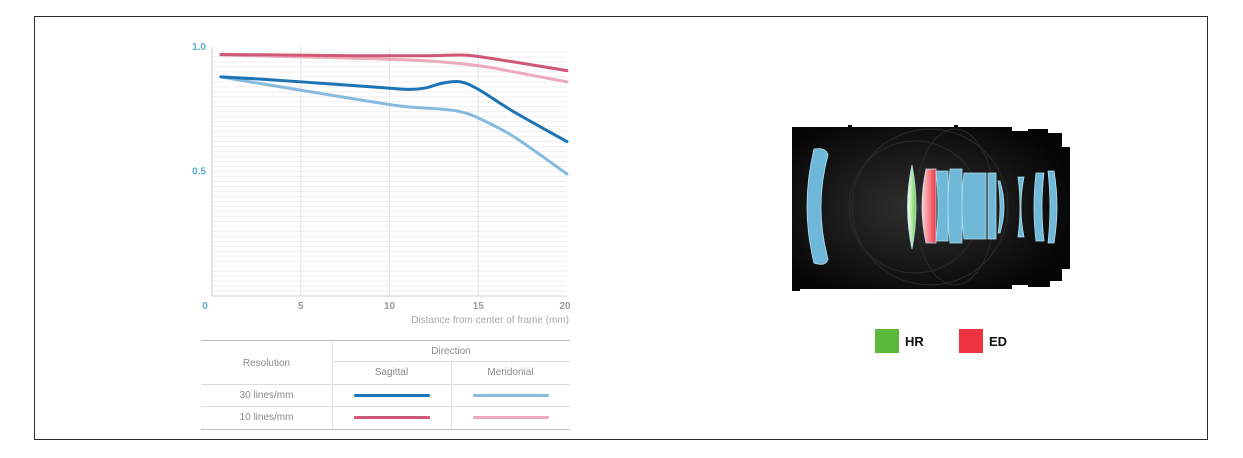  What do you see at coordinates (479, 306) in the screenshot?
I see `x-tick-label: 15` at bounding box center [479, 306].